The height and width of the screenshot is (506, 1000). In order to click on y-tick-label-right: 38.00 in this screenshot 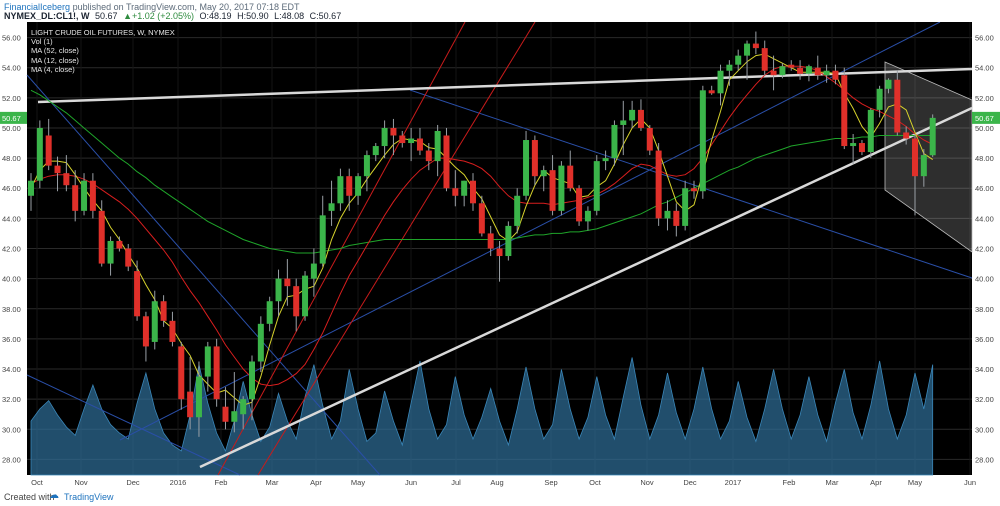, I will do `click(984, 309)`.